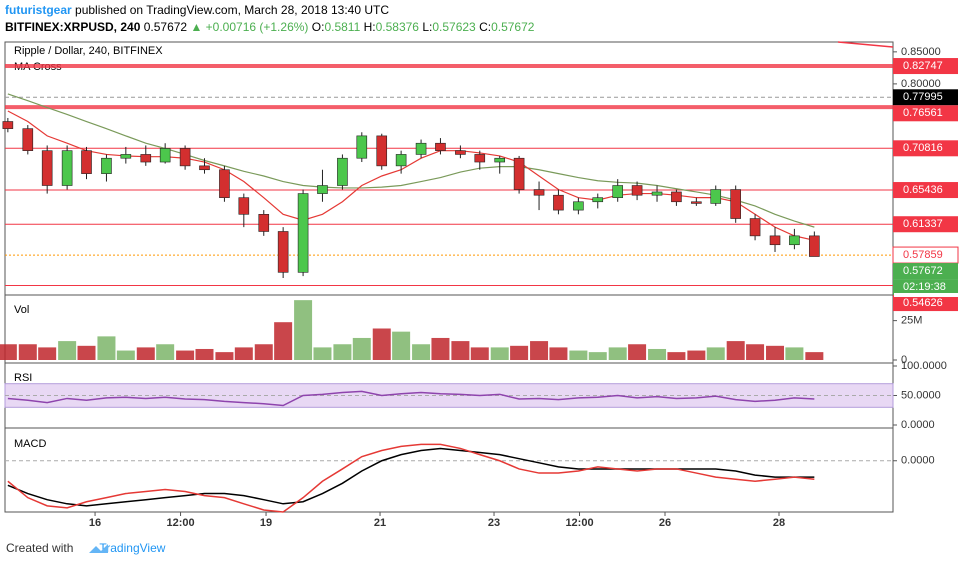 The image size is (960, 568). Describe the element at coordinates (249, 27) in the screenshot. I see `change: ▲ +0.00716 (+1.26%)` at that location.